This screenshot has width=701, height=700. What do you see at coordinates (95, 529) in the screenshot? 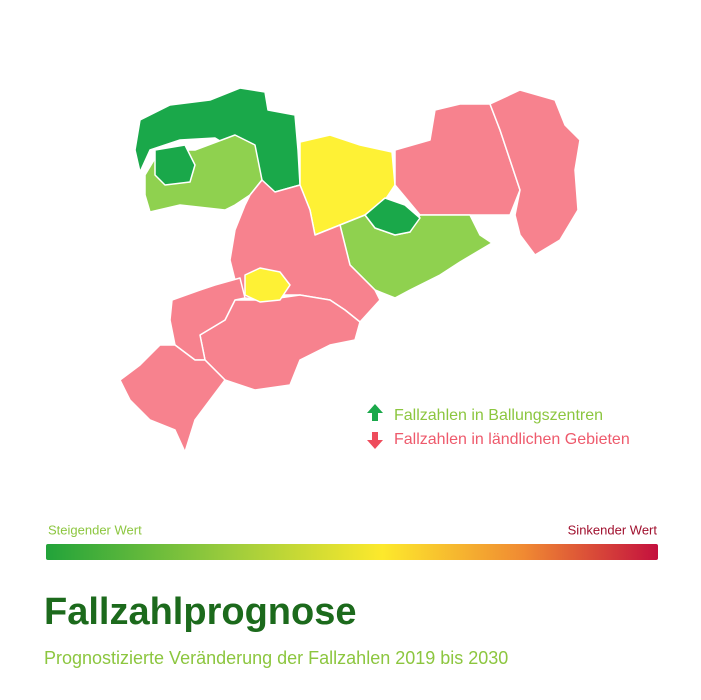
I see `scale-label: Steigender Wert` at bounding box center [95, 529].